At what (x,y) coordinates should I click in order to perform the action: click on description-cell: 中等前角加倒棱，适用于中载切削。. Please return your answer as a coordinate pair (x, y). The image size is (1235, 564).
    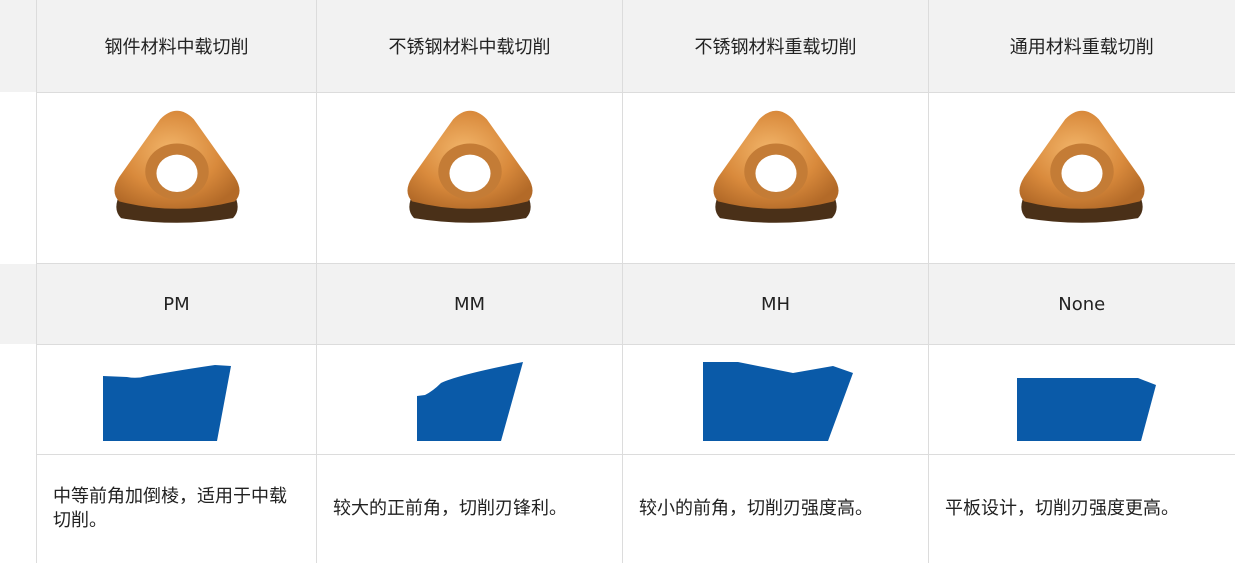
    Looking at the image, I should click on (176, 508).